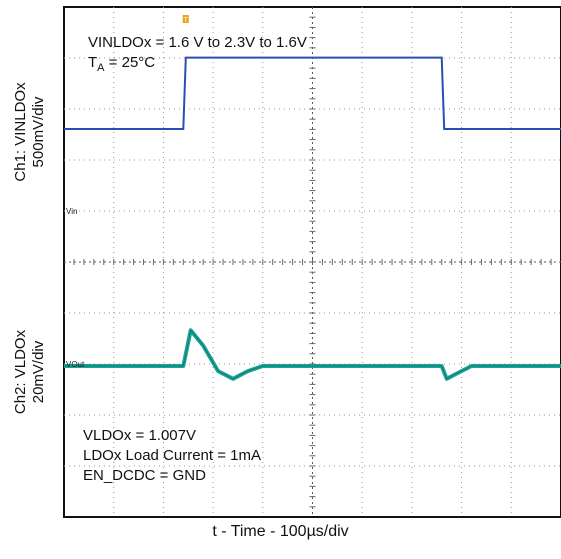  What do you see at coordinates (197, 42) in the screenshot?
I see `vin-step-annotation: VINLDOx = 1.6 V to 2.3V to 1.6V` at bounding box center [197, 42].